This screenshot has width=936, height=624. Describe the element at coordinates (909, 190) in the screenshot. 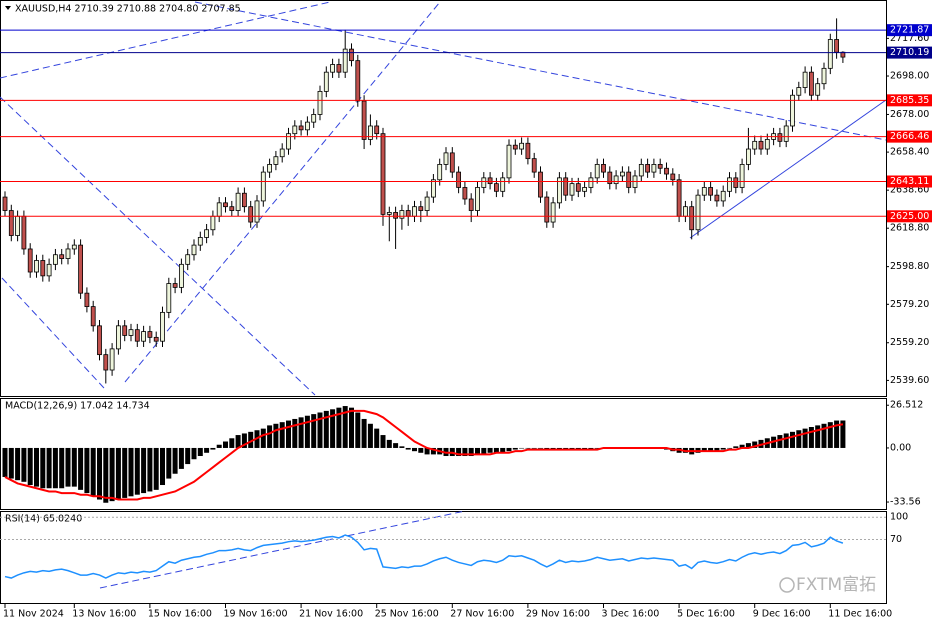

I see `y-tick-label: 2638.60` at that location.